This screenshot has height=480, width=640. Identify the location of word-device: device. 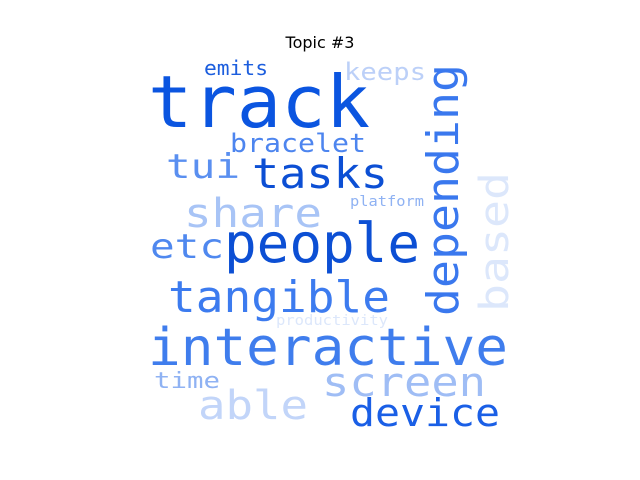
(425, 413).